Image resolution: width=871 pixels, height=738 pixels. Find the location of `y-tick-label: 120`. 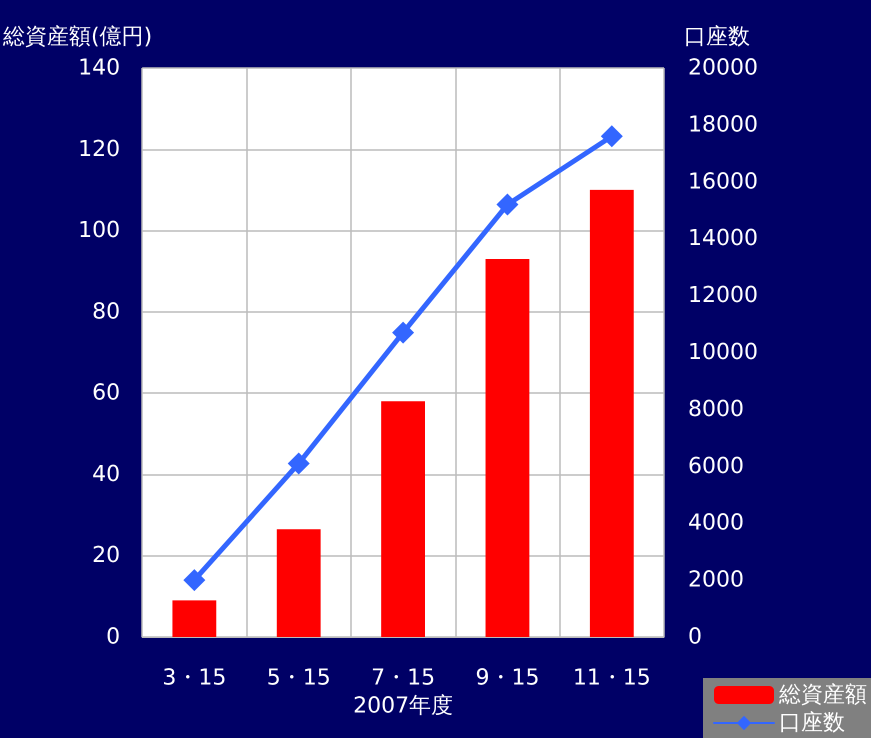

y-tick-label: 120 is located at coordinates (99, 149).